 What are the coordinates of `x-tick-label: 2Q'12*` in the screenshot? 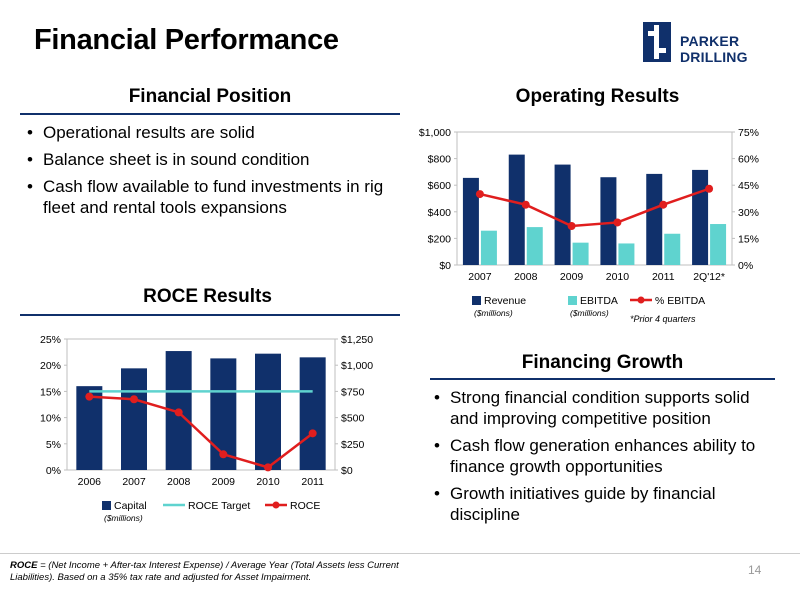 It's located at (709, 277).